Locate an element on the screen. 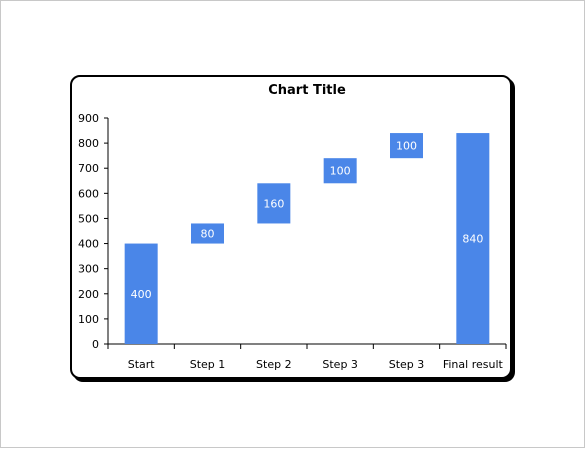  x-tick-label-4: Step 3 is located at coordinates (407, 364).